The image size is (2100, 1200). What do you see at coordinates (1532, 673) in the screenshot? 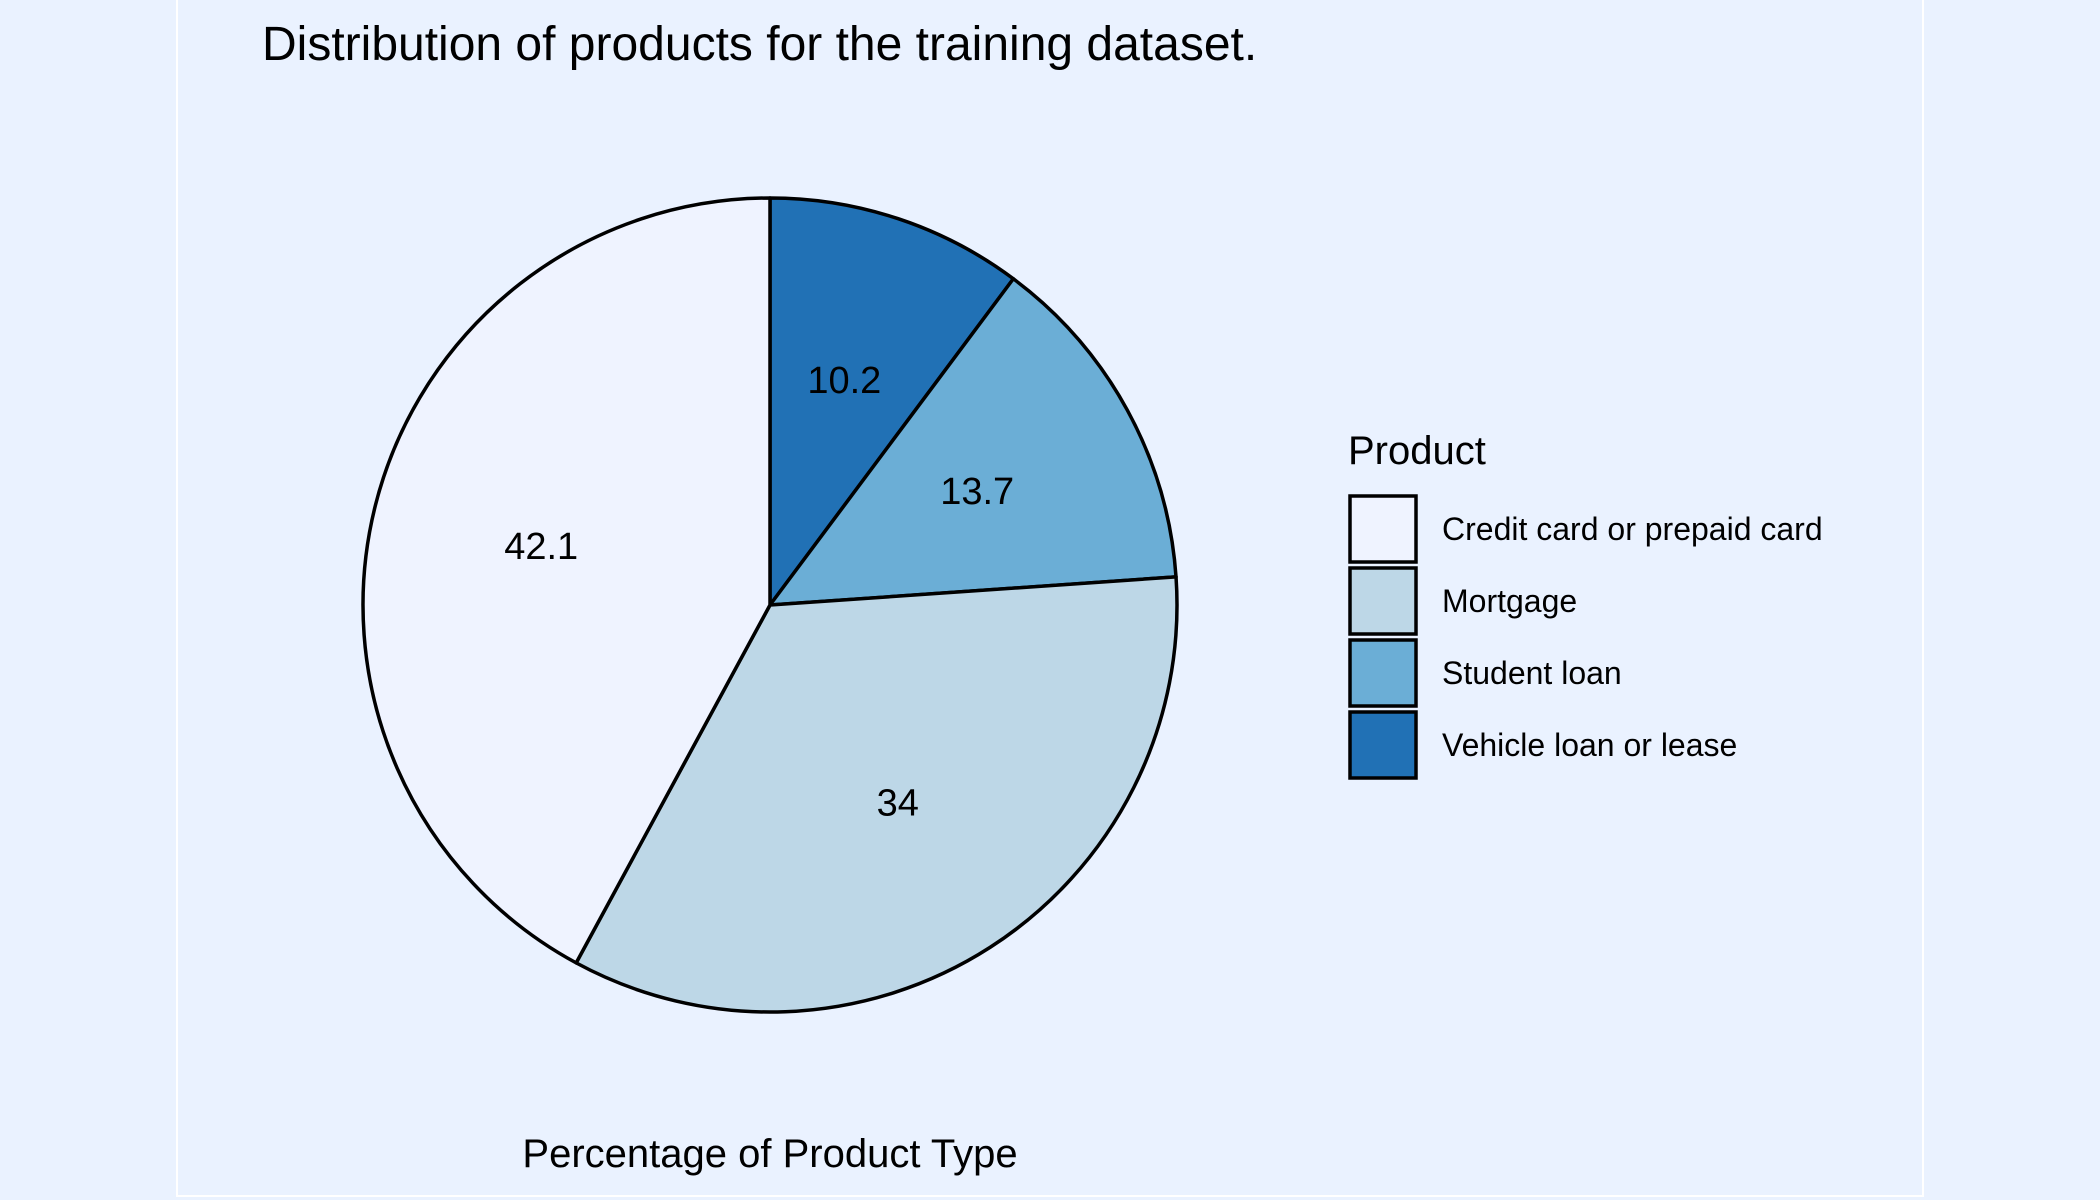
I see `legend-label-student-loan: Student loan` at bounding box center [1532, 673].